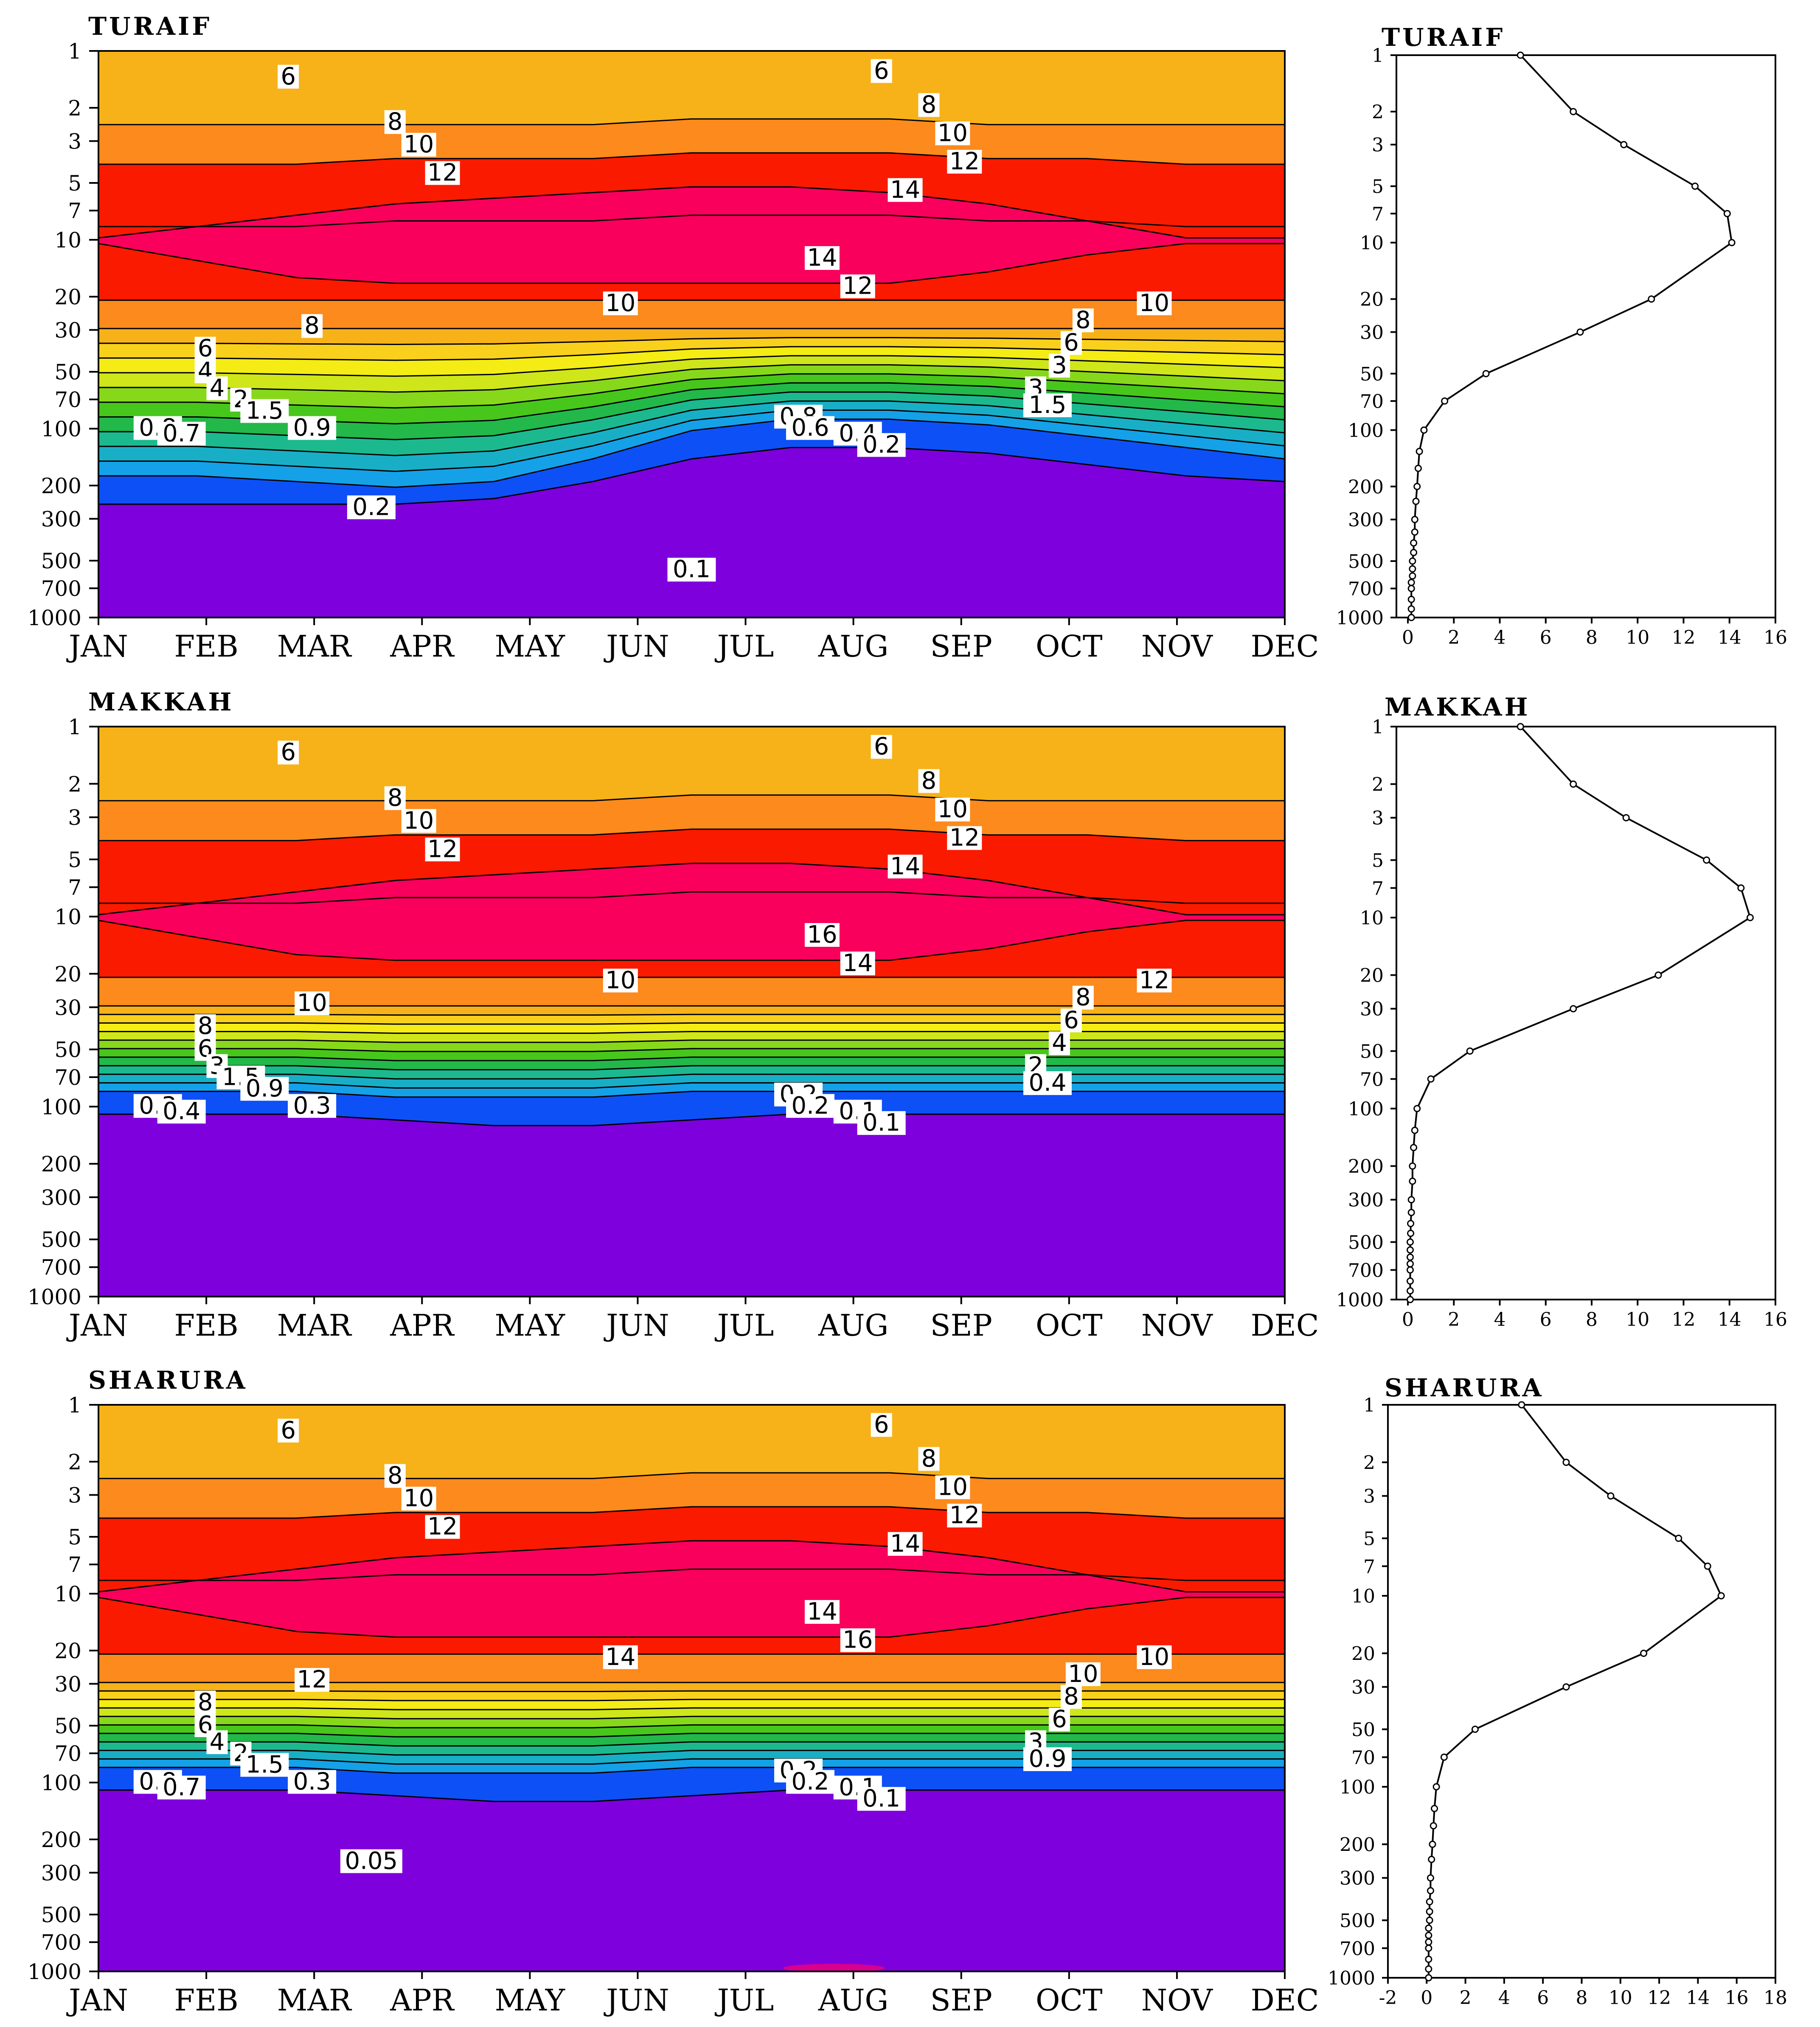 Image resolution: width=1820 pixels, height=2027 pixels. What do you see at coordinates (1729, 638) in the screenshot?
I see `x-tick-label: 14` at bounding box center [1729, 638].